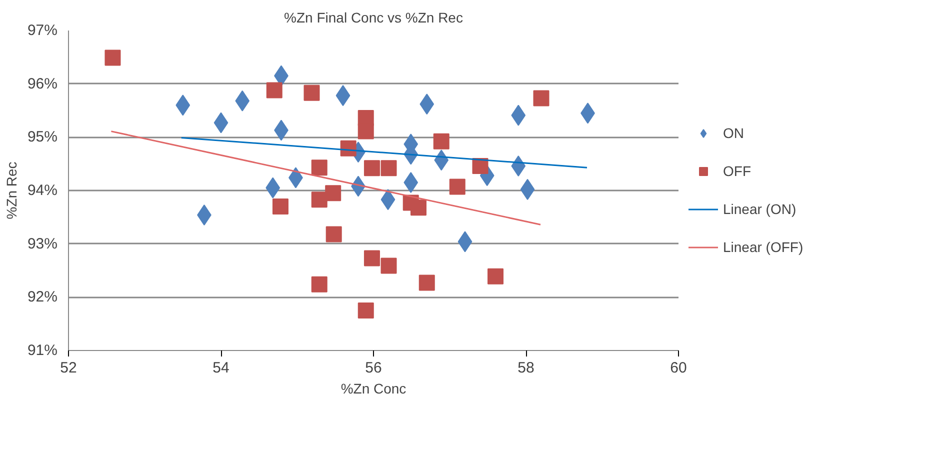 The width and height of the screenshot is (930, 455). Describe the element at coordinates (68, 368) in the screenshot. I see `x-tick-label: 52` at that location.